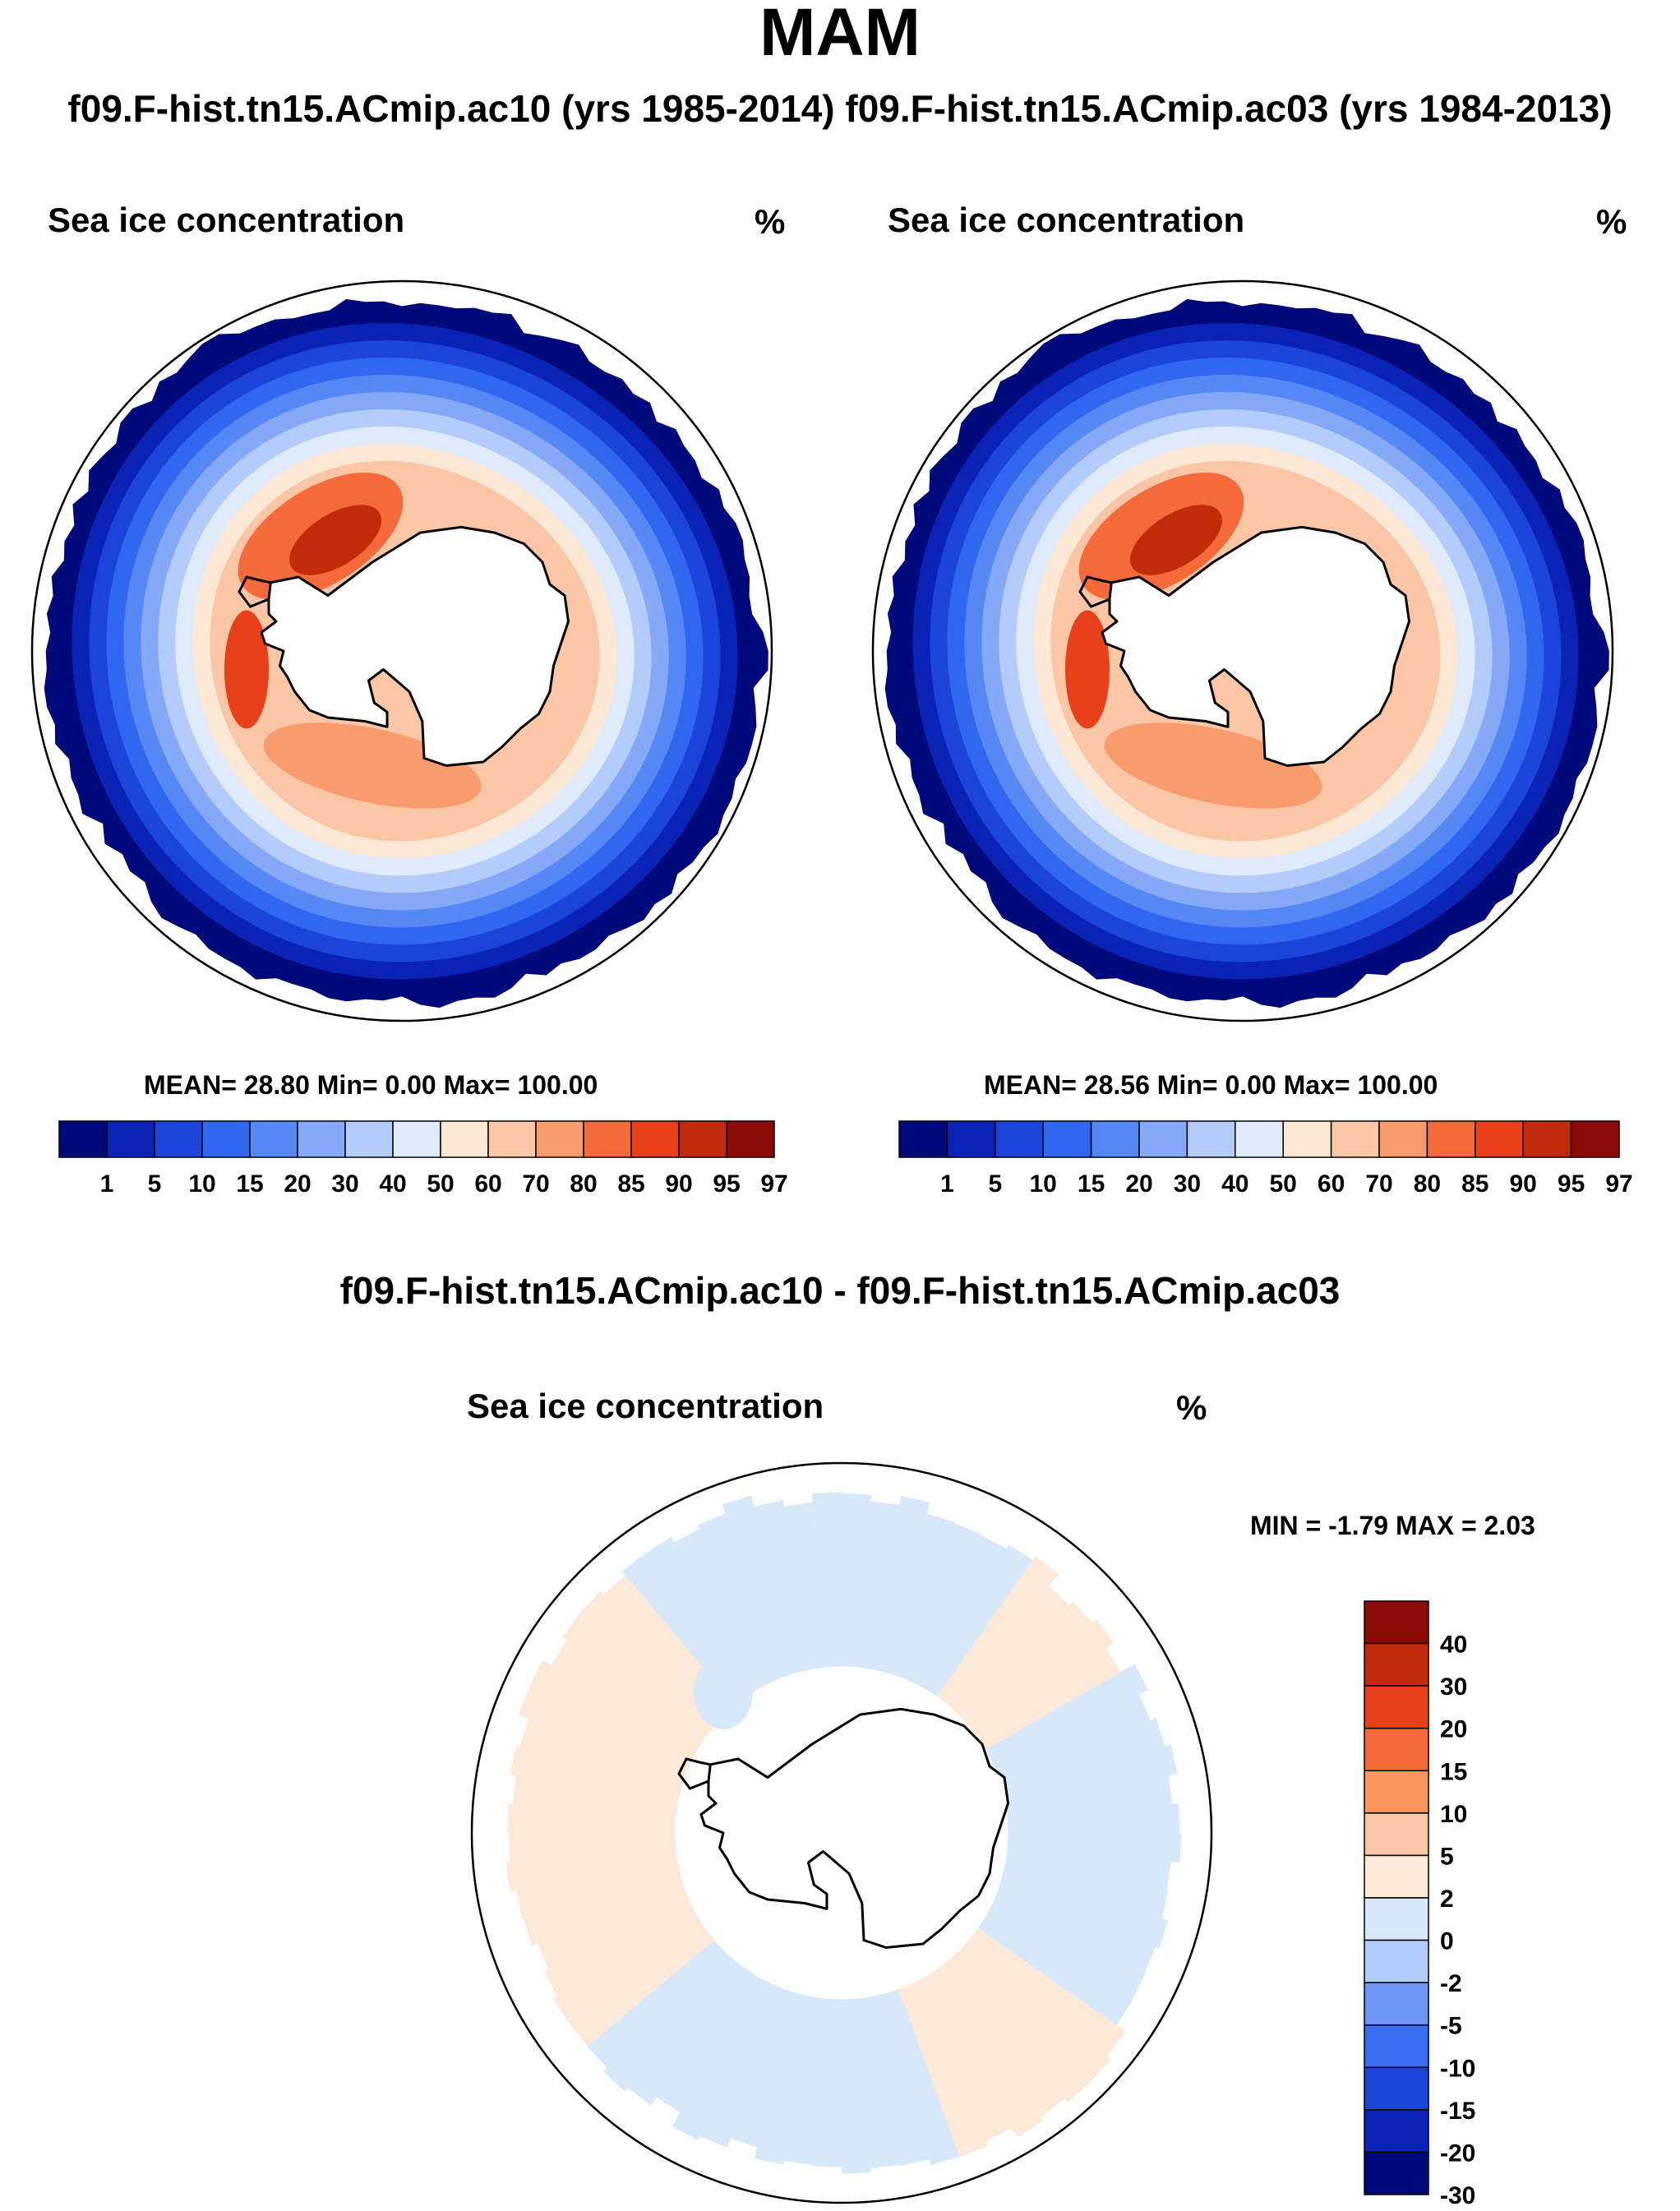 Image resolution: width=1680 pixels, height=2211 pixels. Describe the element at coordinates (1087, 669) in the screenshot. I see `panel2-bellingshausen-high` at that location.